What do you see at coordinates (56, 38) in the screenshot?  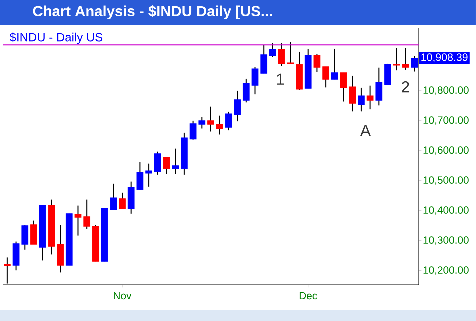 I see `chart-subtitle: $INDU - Daily US` at bounding box center [56, 38].